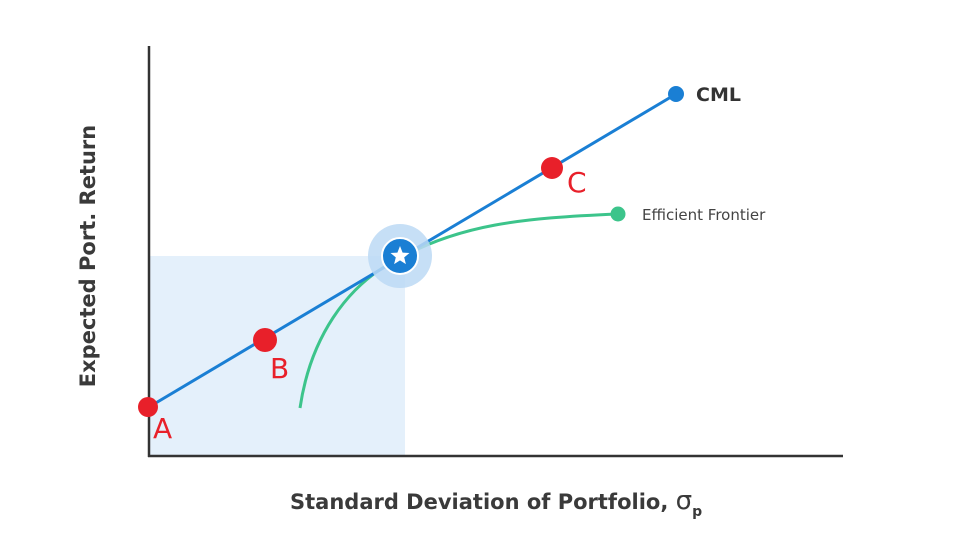 The height and width of the screenshot is (540, 960). I want to click on cml-label: CML, so click(718, 95).